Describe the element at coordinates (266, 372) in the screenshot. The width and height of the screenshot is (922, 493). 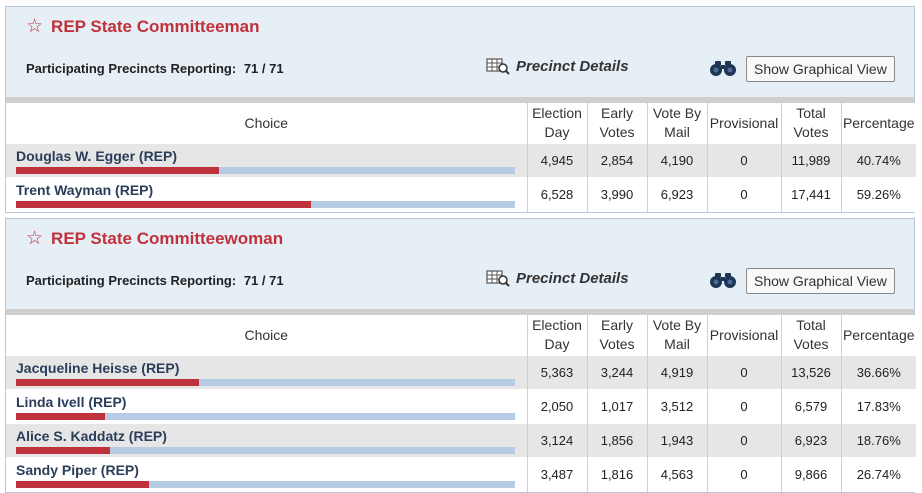
I see `candidate-cell: Jacqueline Heisse (REP)` at that location.